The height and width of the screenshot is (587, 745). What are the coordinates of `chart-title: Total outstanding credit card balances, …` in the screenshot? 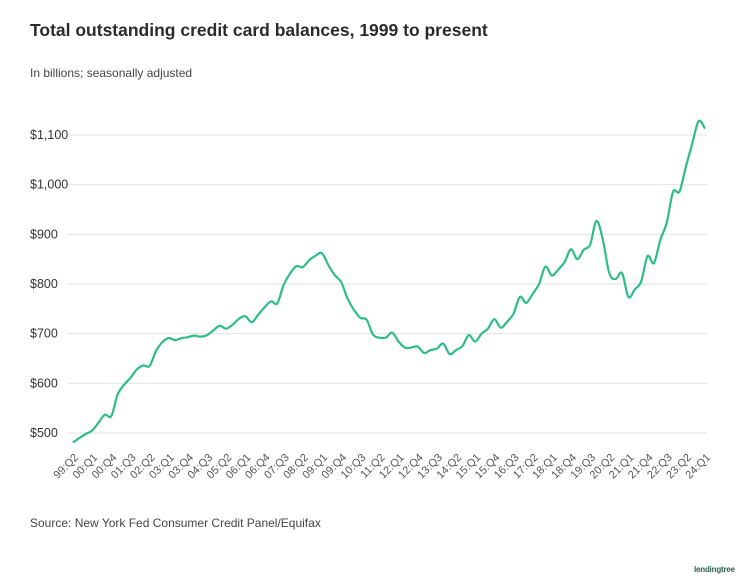 It's located at (259, 30).